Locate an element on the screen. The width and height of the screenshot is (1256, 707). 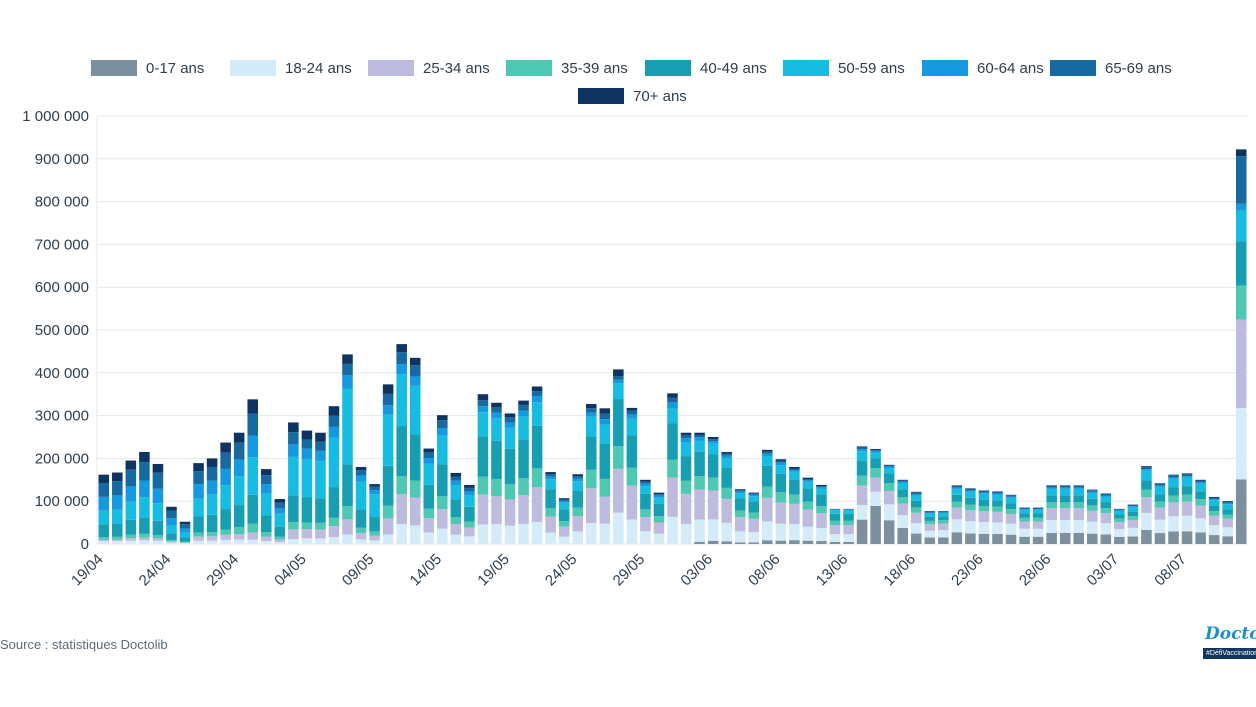
y-tick-label: 600 000 is located at coordinates (62, 287).